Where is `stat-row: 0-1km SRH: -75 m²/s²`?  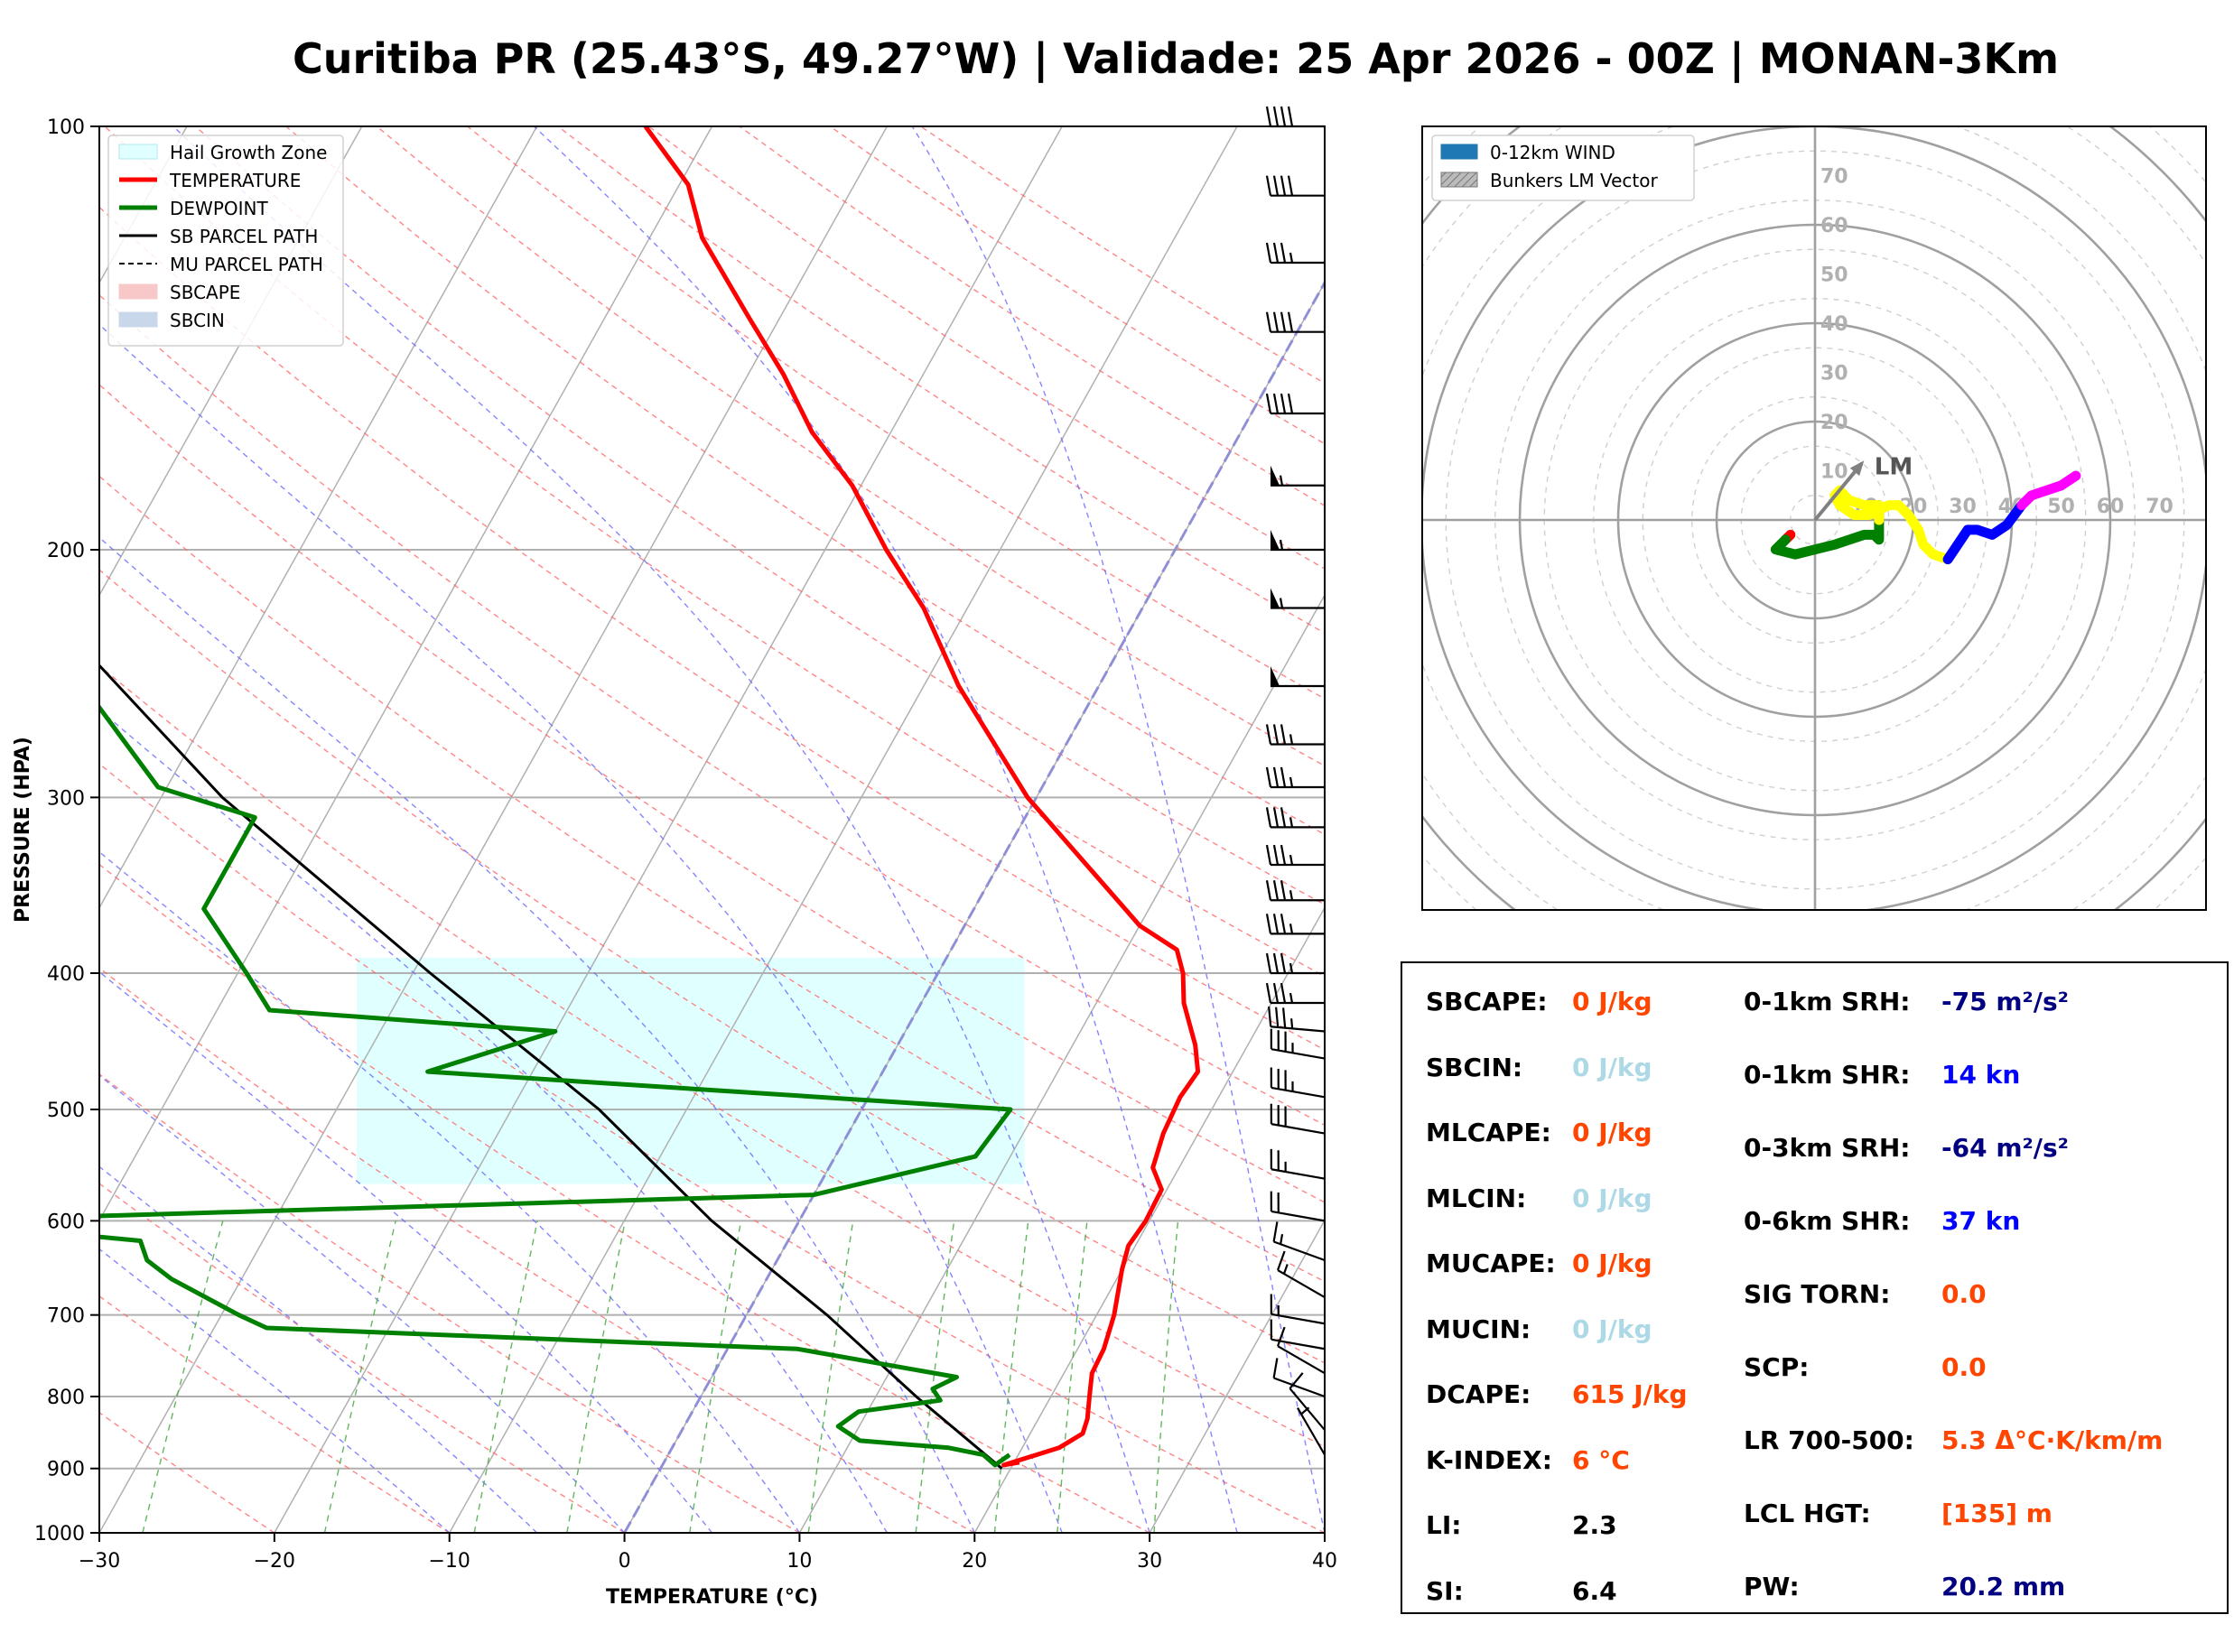
stat-row: 0-1km SRH: -75 m²/s² is located at coordinates (1960, 1005).